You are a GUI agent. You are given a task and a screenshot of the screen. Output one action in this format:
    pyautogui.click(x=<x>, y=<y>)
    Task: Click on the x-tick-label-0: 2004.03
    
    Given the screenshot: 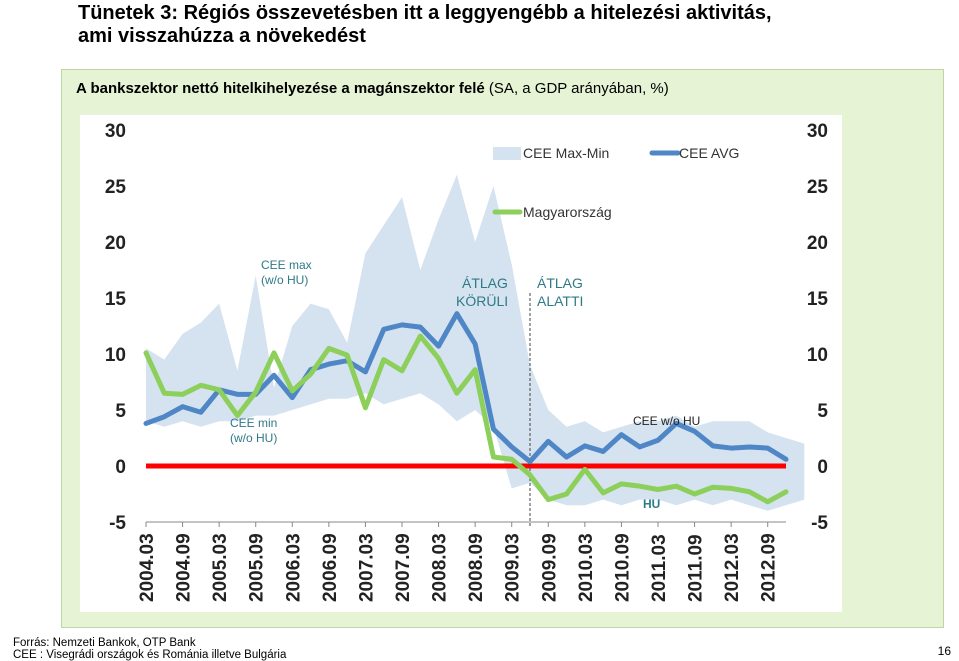 What is the action you would take?
    pyautogui.click(x=147, y=567)
    